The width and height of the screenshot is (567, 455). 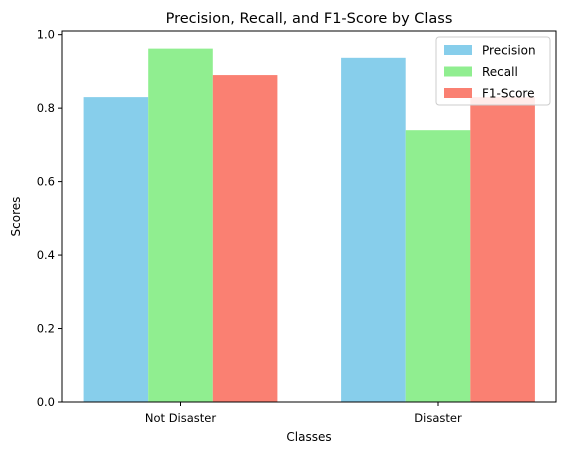 What do you see at coordinates (509, 51) in the screenshot?
I see `legend-label-precision: Precision` at bounding box center [509, 51].